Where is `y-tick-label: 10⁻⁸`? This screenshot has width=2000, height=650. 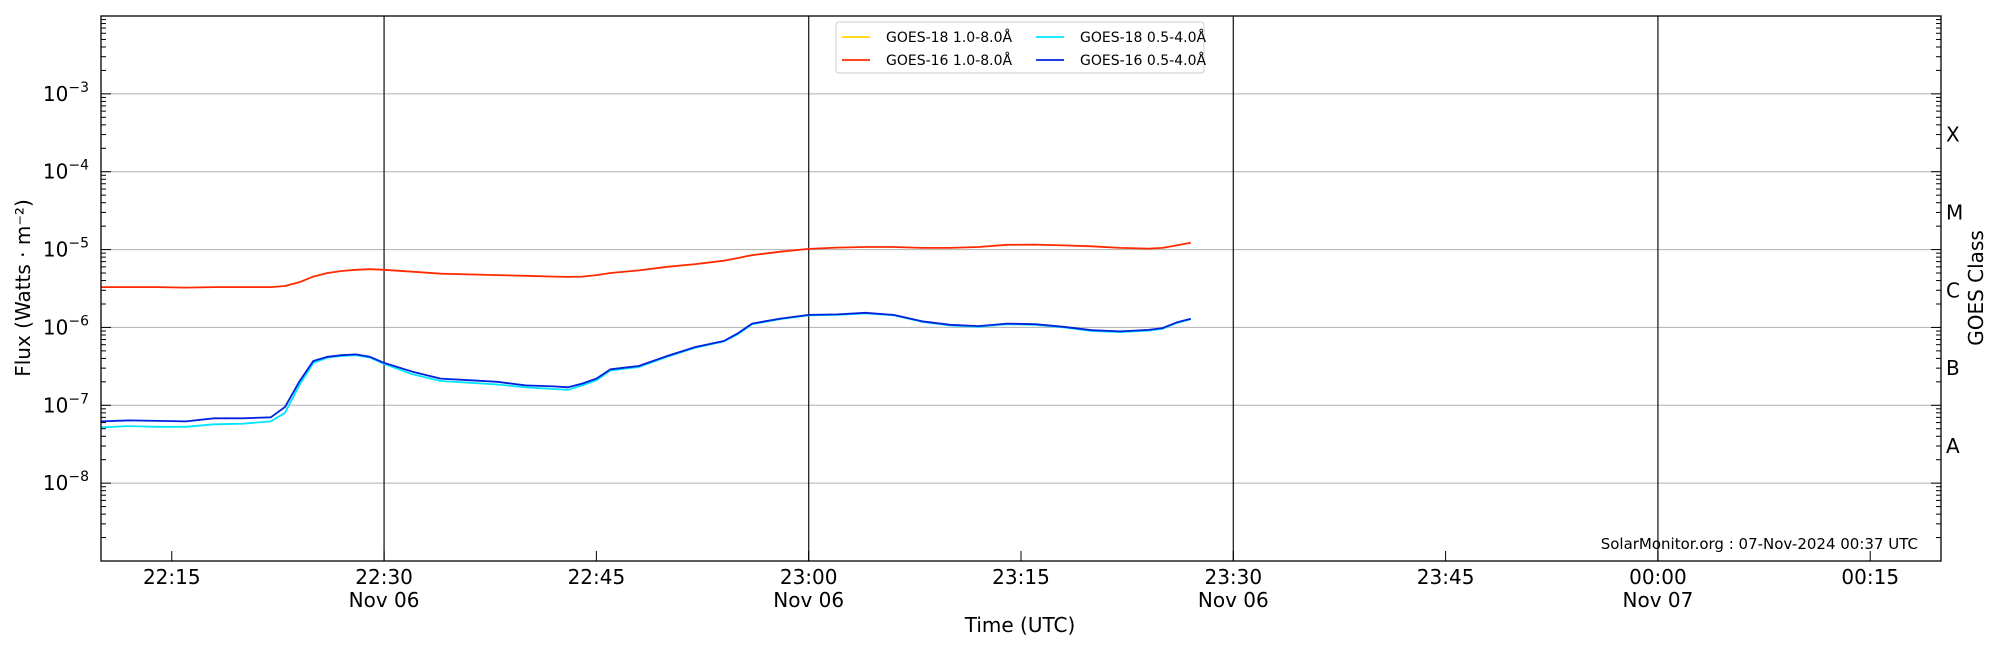
y-tick-label: 10⁻⁸ is located at coordinates (66, 482).